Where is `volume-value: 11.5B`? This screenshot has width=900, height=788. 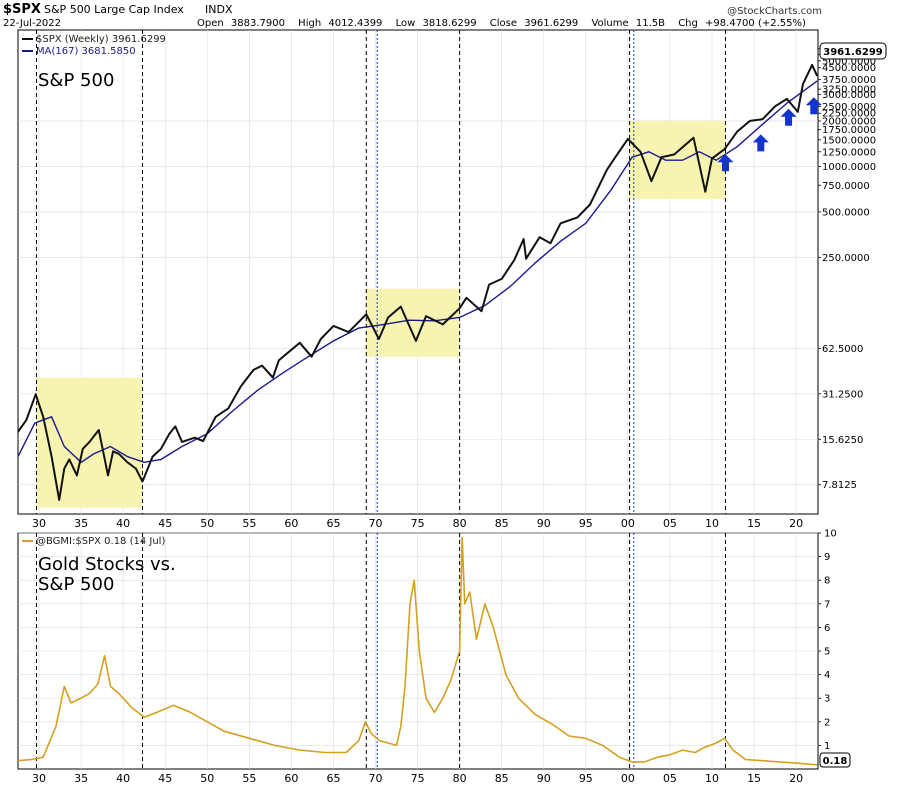
volume-value: 11.5B is located at coordinates (650, 23).